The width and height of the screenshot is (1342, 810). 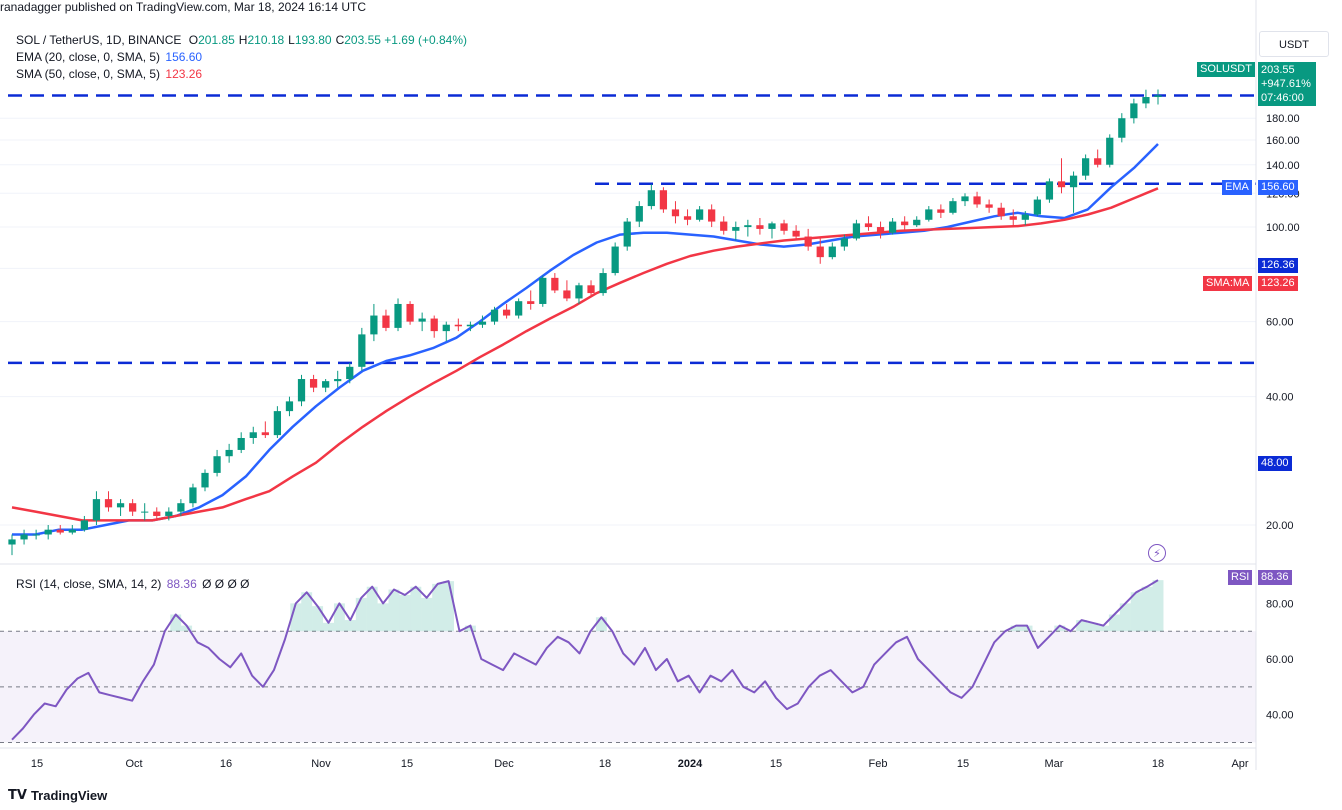 What do you see at coordinates (321, 764) in the screenshot?
I see `time-tick-label: Nov` at bounding box center [321, 764].